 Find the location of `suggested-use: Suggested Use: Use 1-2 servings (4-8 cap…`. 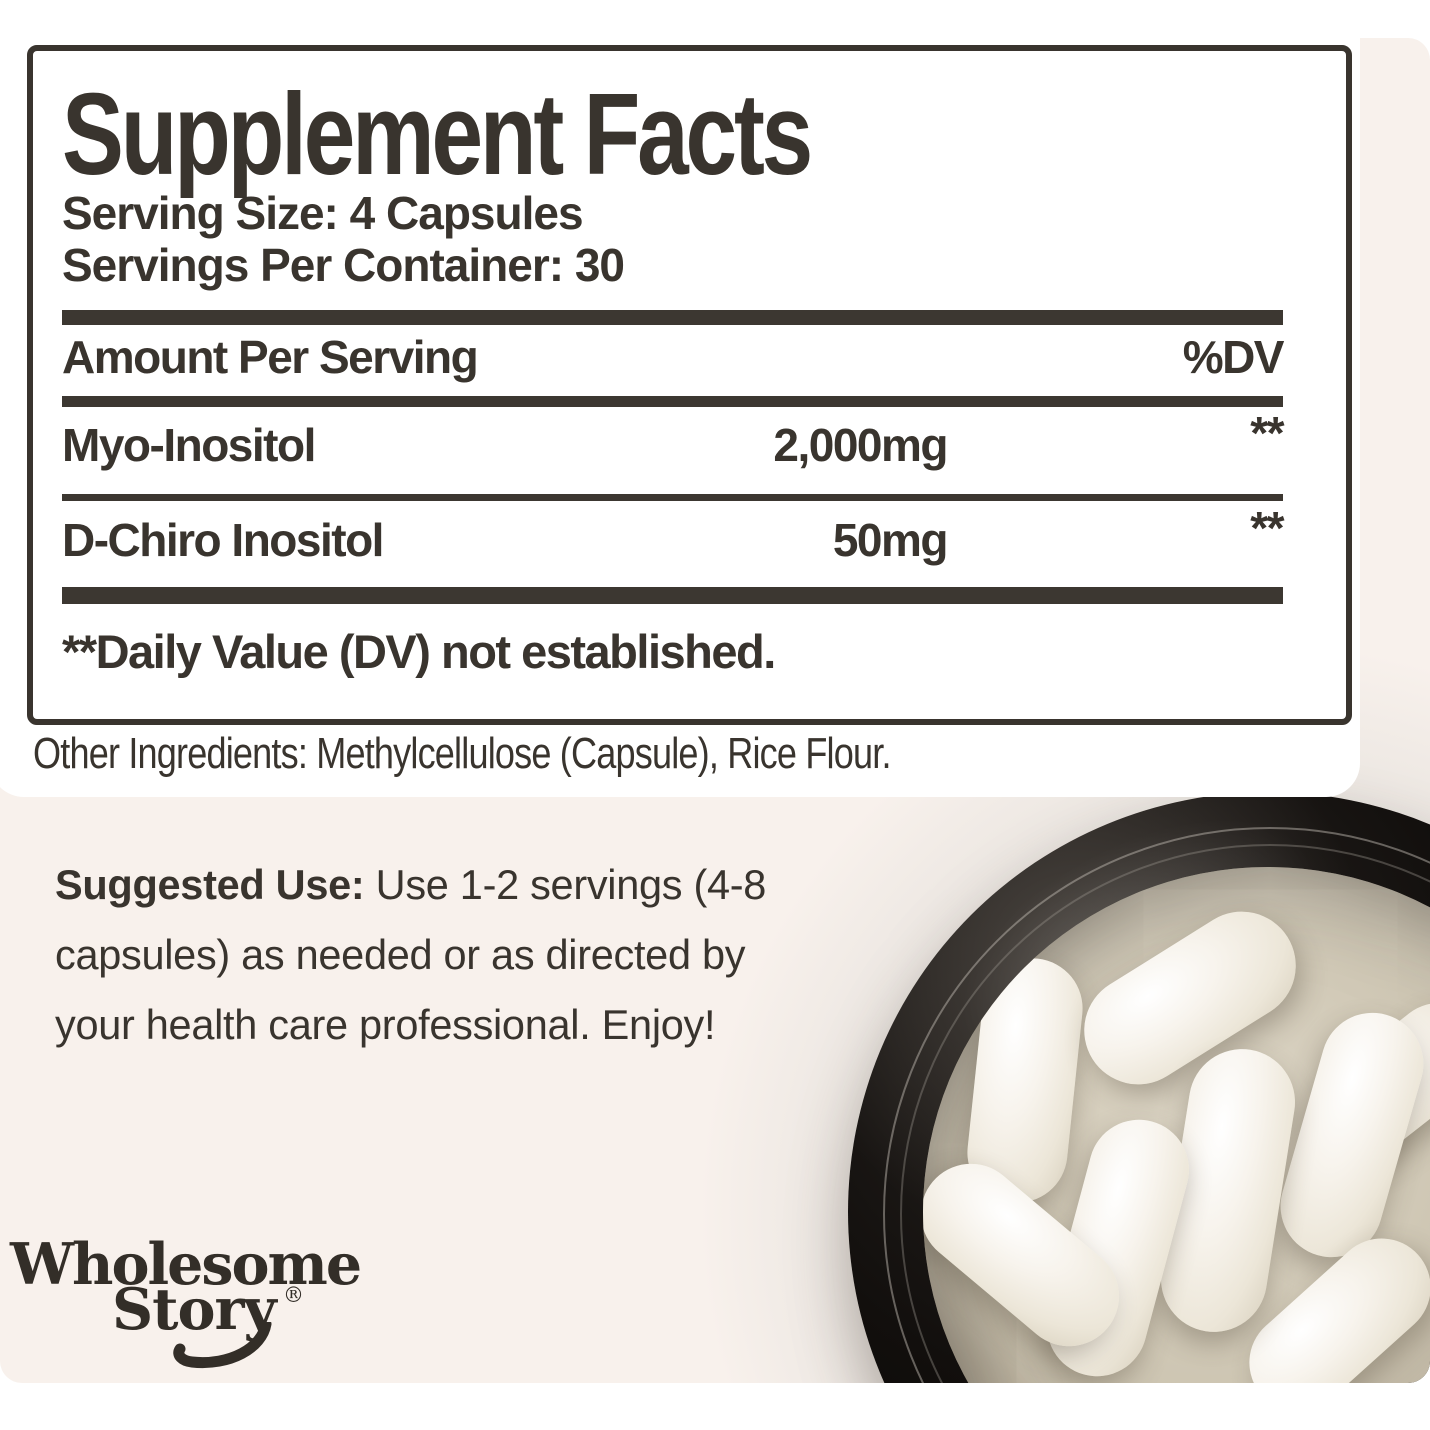

suggested-use: Suggested Use: Use 1-2 servings (4-8 cap… is located at coordinates (442, 955).